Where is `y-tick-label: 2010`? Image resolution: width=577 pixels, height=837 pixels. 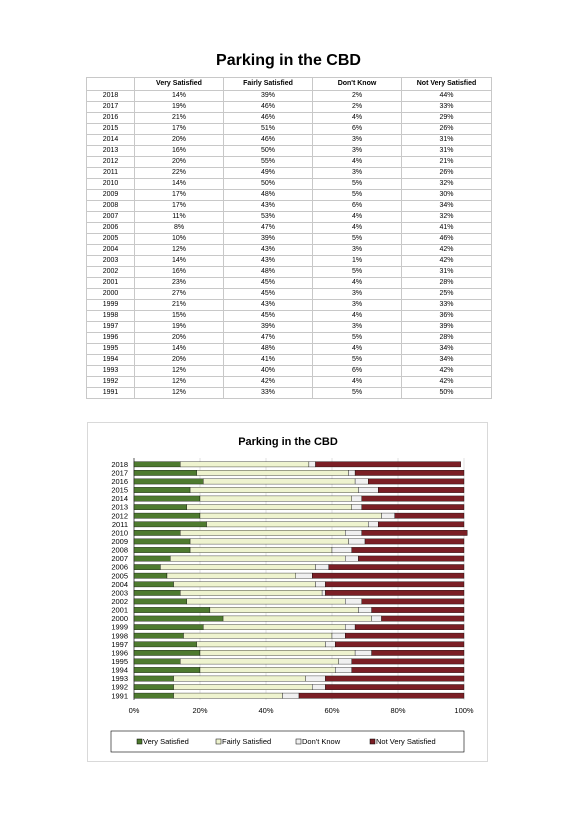
y-tick-label: 2010 is located at coordinates (119, 532).